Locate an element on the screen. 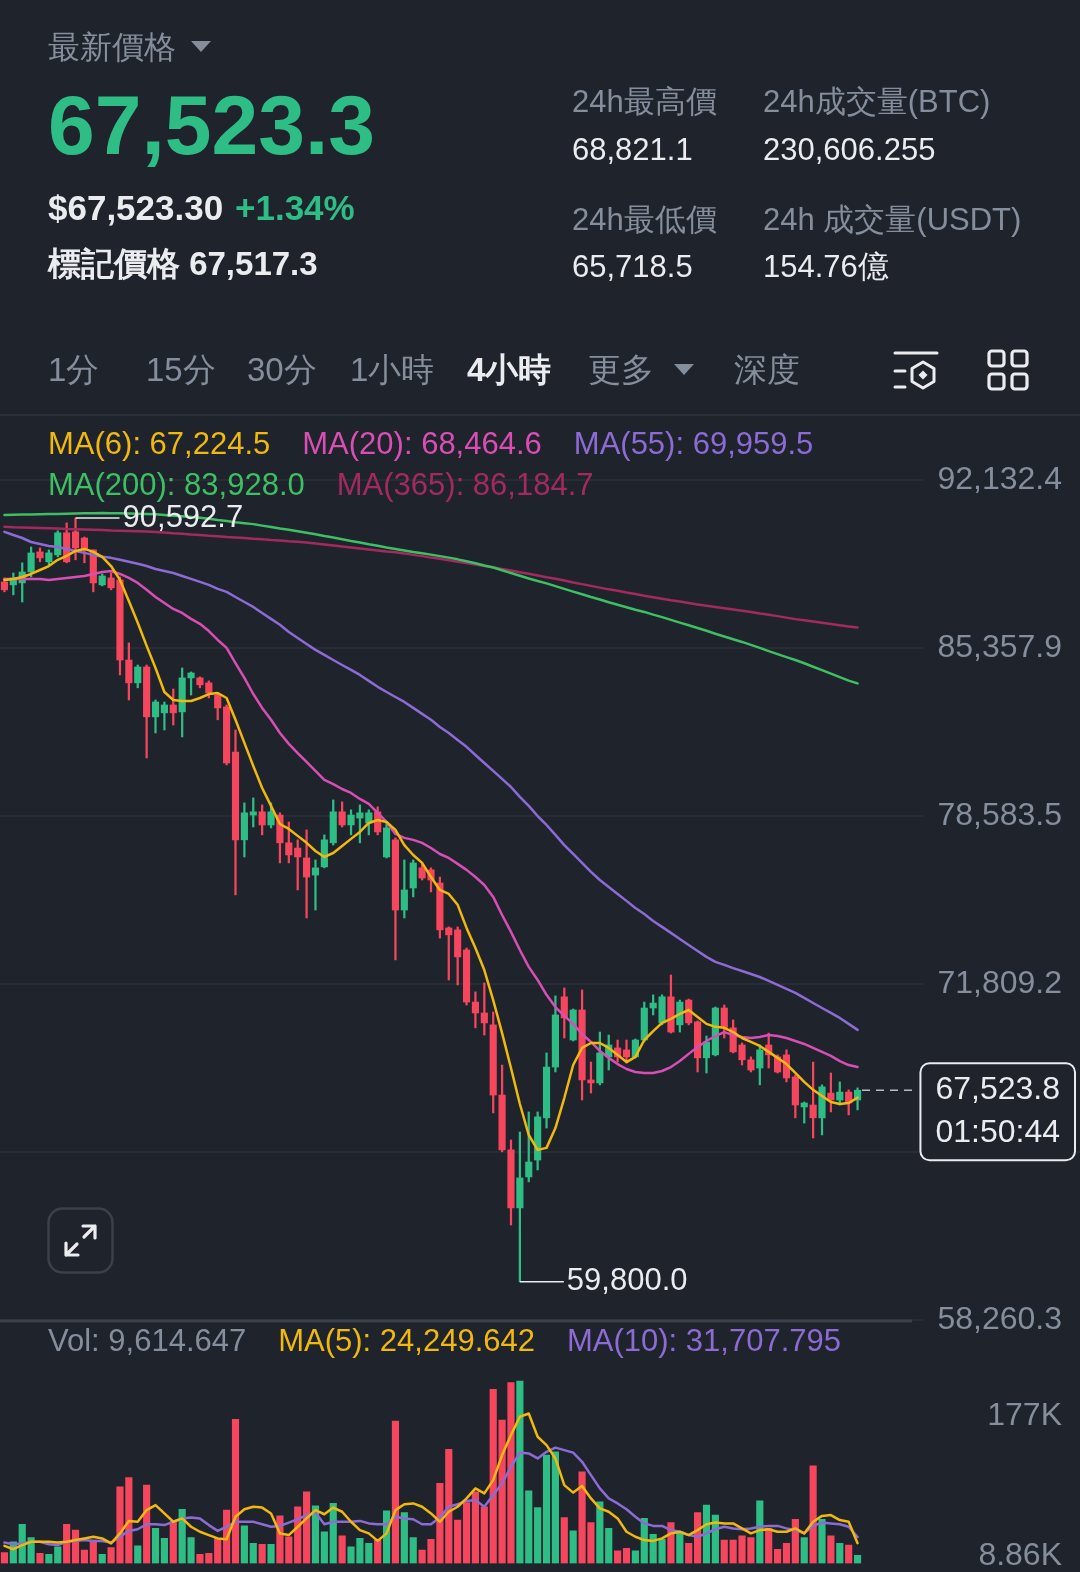  y-tick-label: 58,260.3 is located at coordinates (999, 1317).